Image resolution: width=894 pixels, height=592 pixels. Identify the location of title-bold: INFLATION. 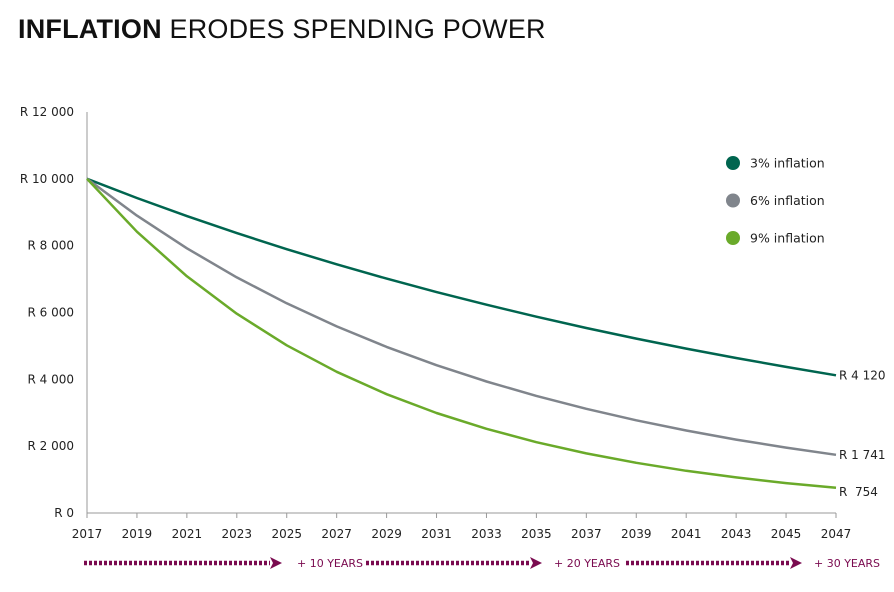
(90, 29).